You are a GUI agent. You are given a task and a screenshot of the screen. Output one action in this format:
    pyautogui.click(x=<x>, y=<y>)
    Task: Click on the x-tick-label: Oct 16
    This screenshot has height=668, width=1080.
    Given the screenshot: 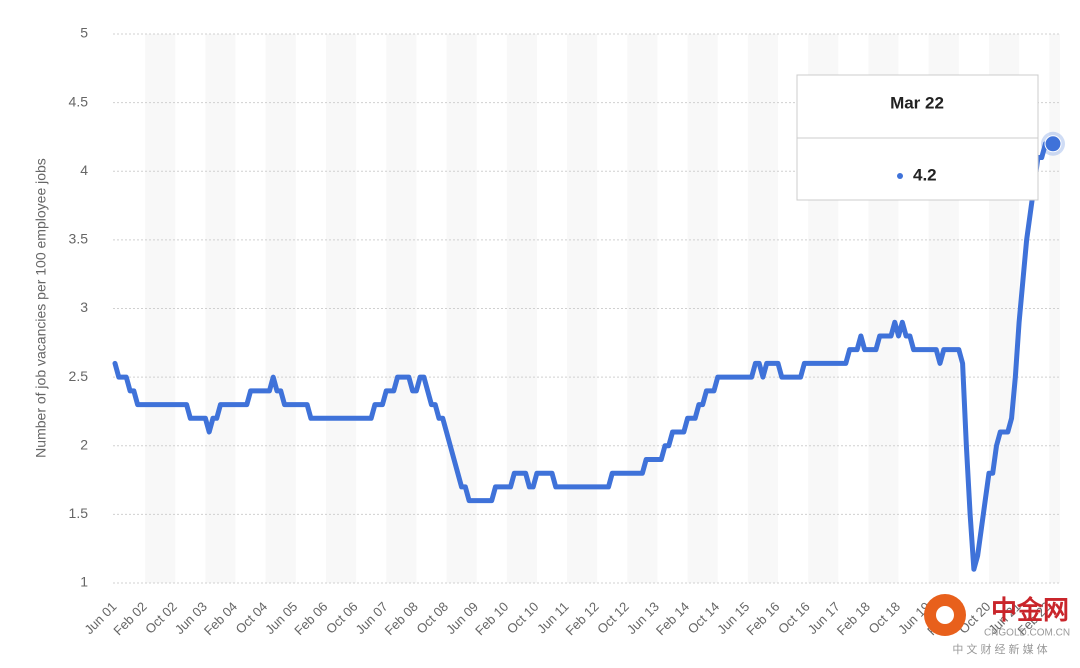 What is the action you would take?
    pyautogui.click(x=794, y=618)
    